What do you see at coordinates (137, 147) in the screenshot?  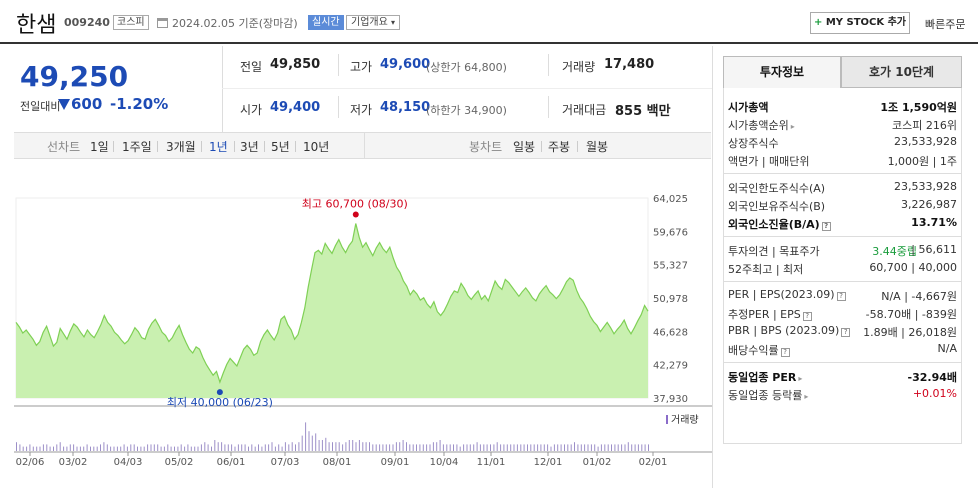 I see `period-1w: 1주일` at bounding box center [137, 147].